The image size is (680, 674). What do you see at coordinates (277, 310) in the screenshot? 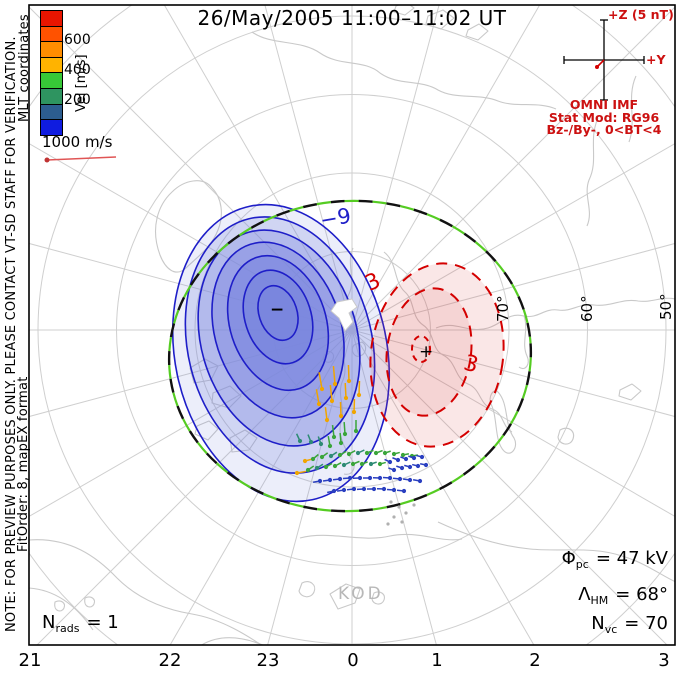
I see `negative-cell-center-mark: −` at bounding box center [277, 310].